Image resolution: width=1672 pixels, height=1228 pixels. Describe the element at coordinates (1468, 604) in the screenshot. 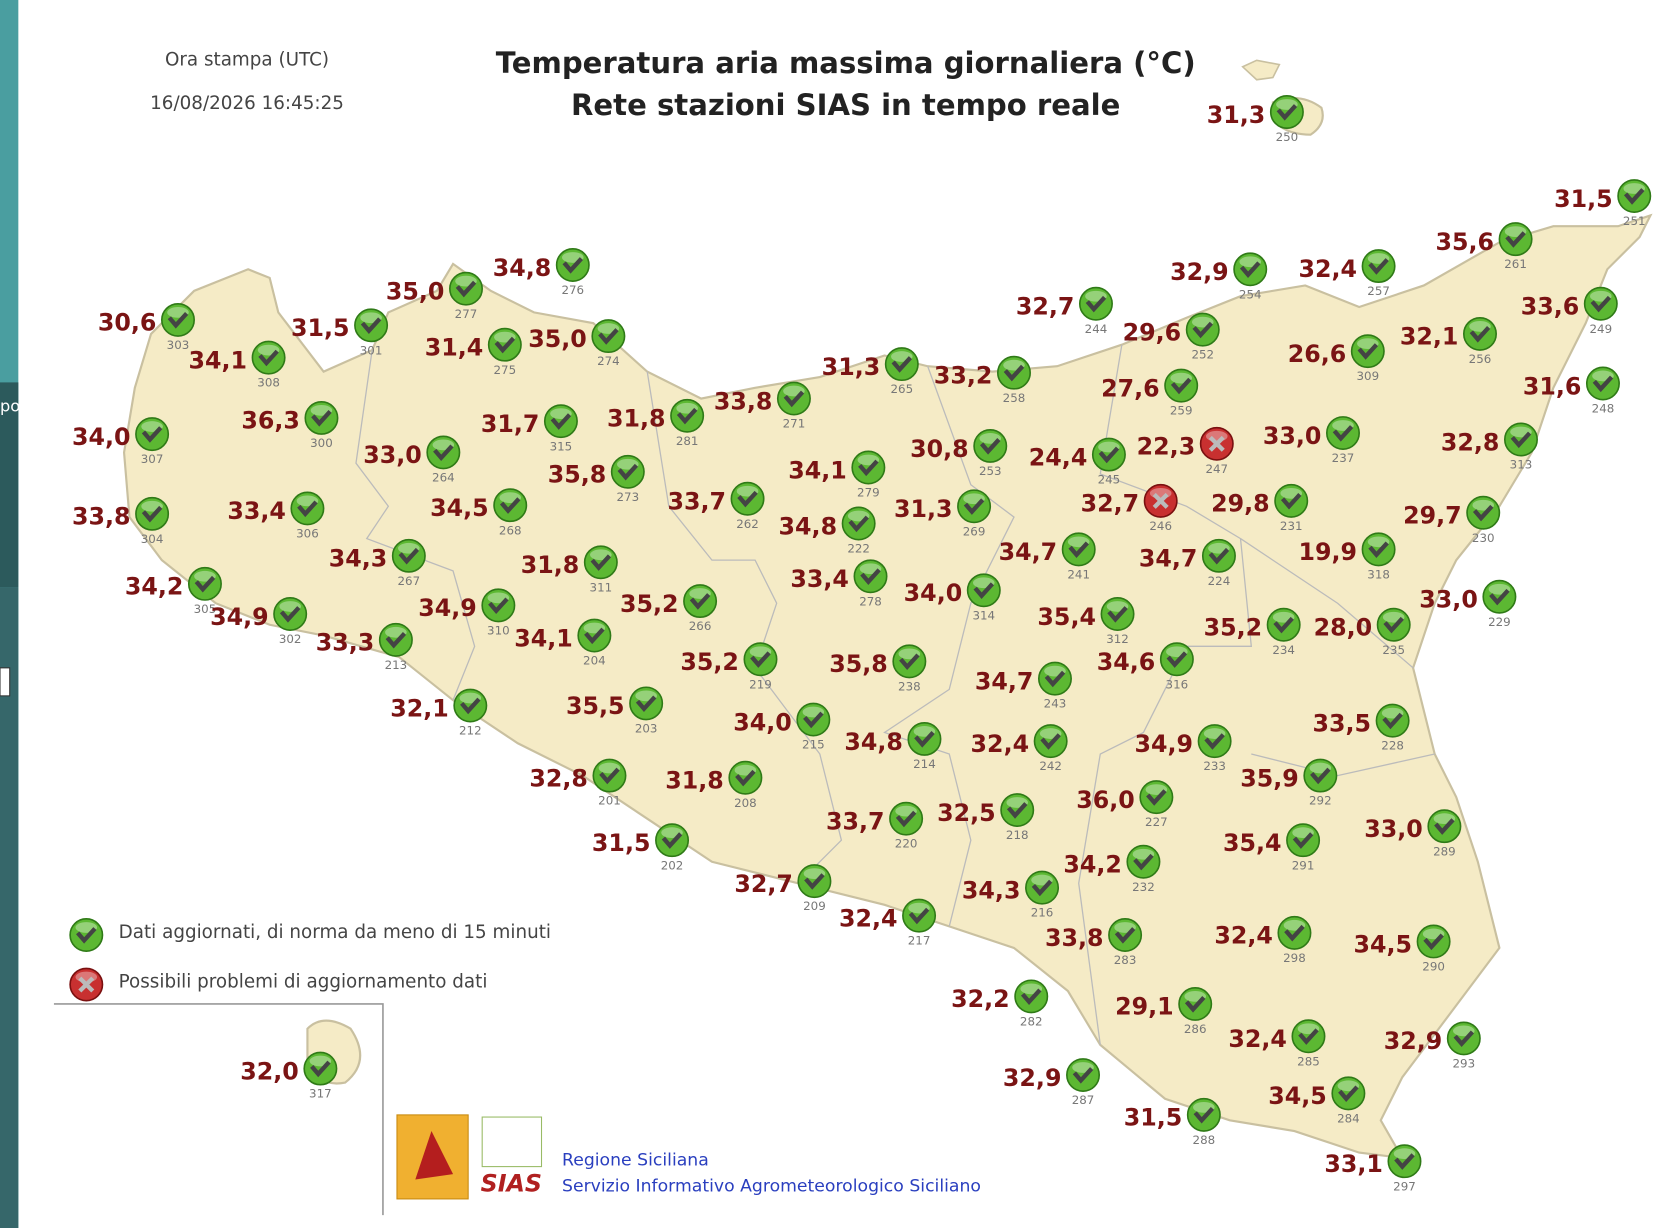

I see `station: 33,0 229` at that location.